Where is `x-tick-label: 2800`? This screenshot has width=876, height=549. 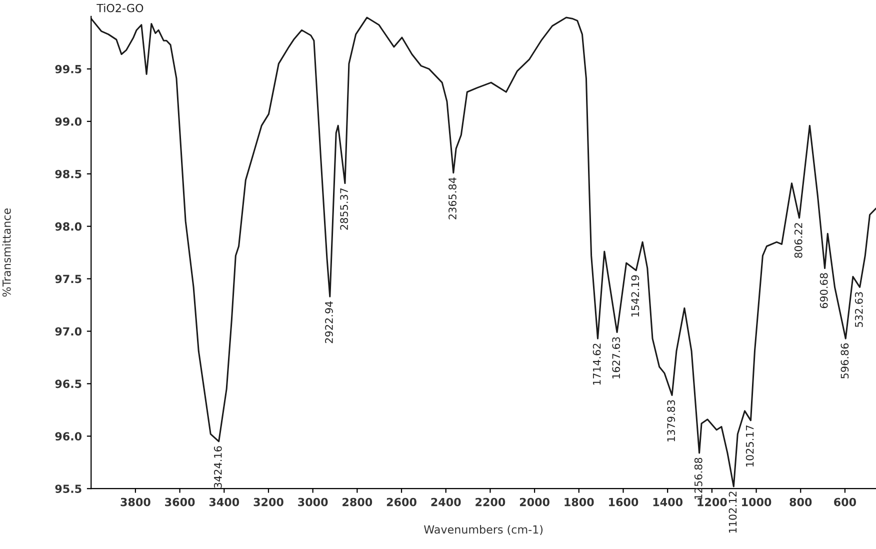
x-tick-label: 2800 is located at coordinates (357, 502).